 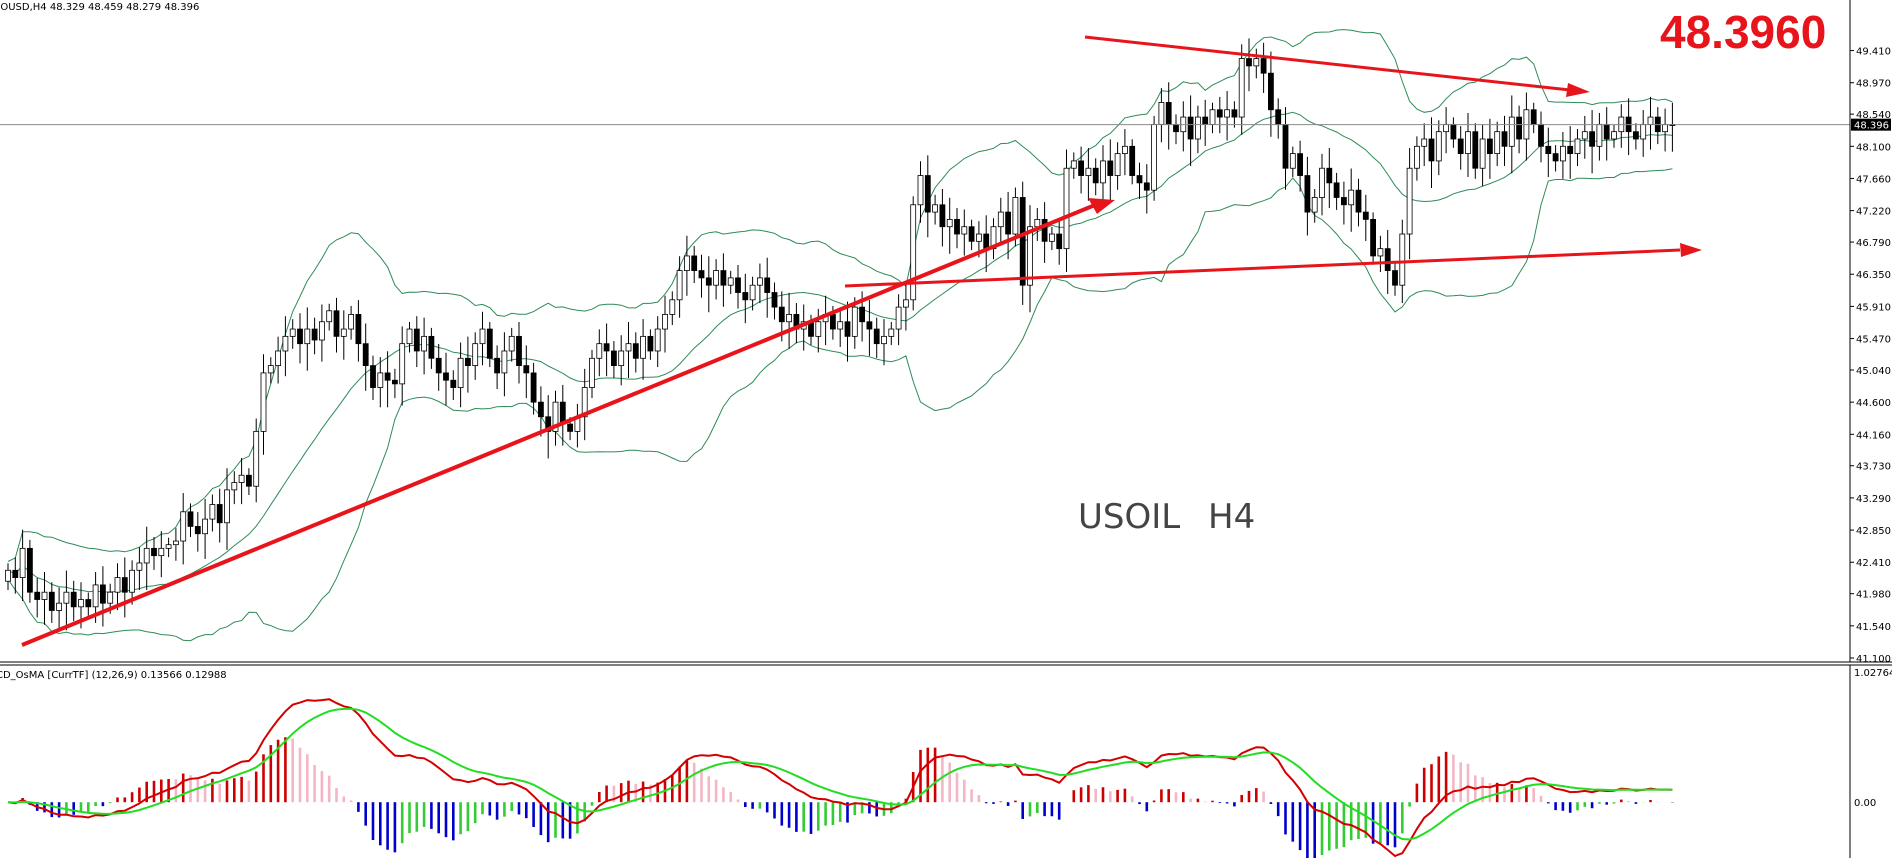 What do you see at coordinates (844, 799) in the screenshot?
I see `osma-histogram` at bounding box center [844, 799].